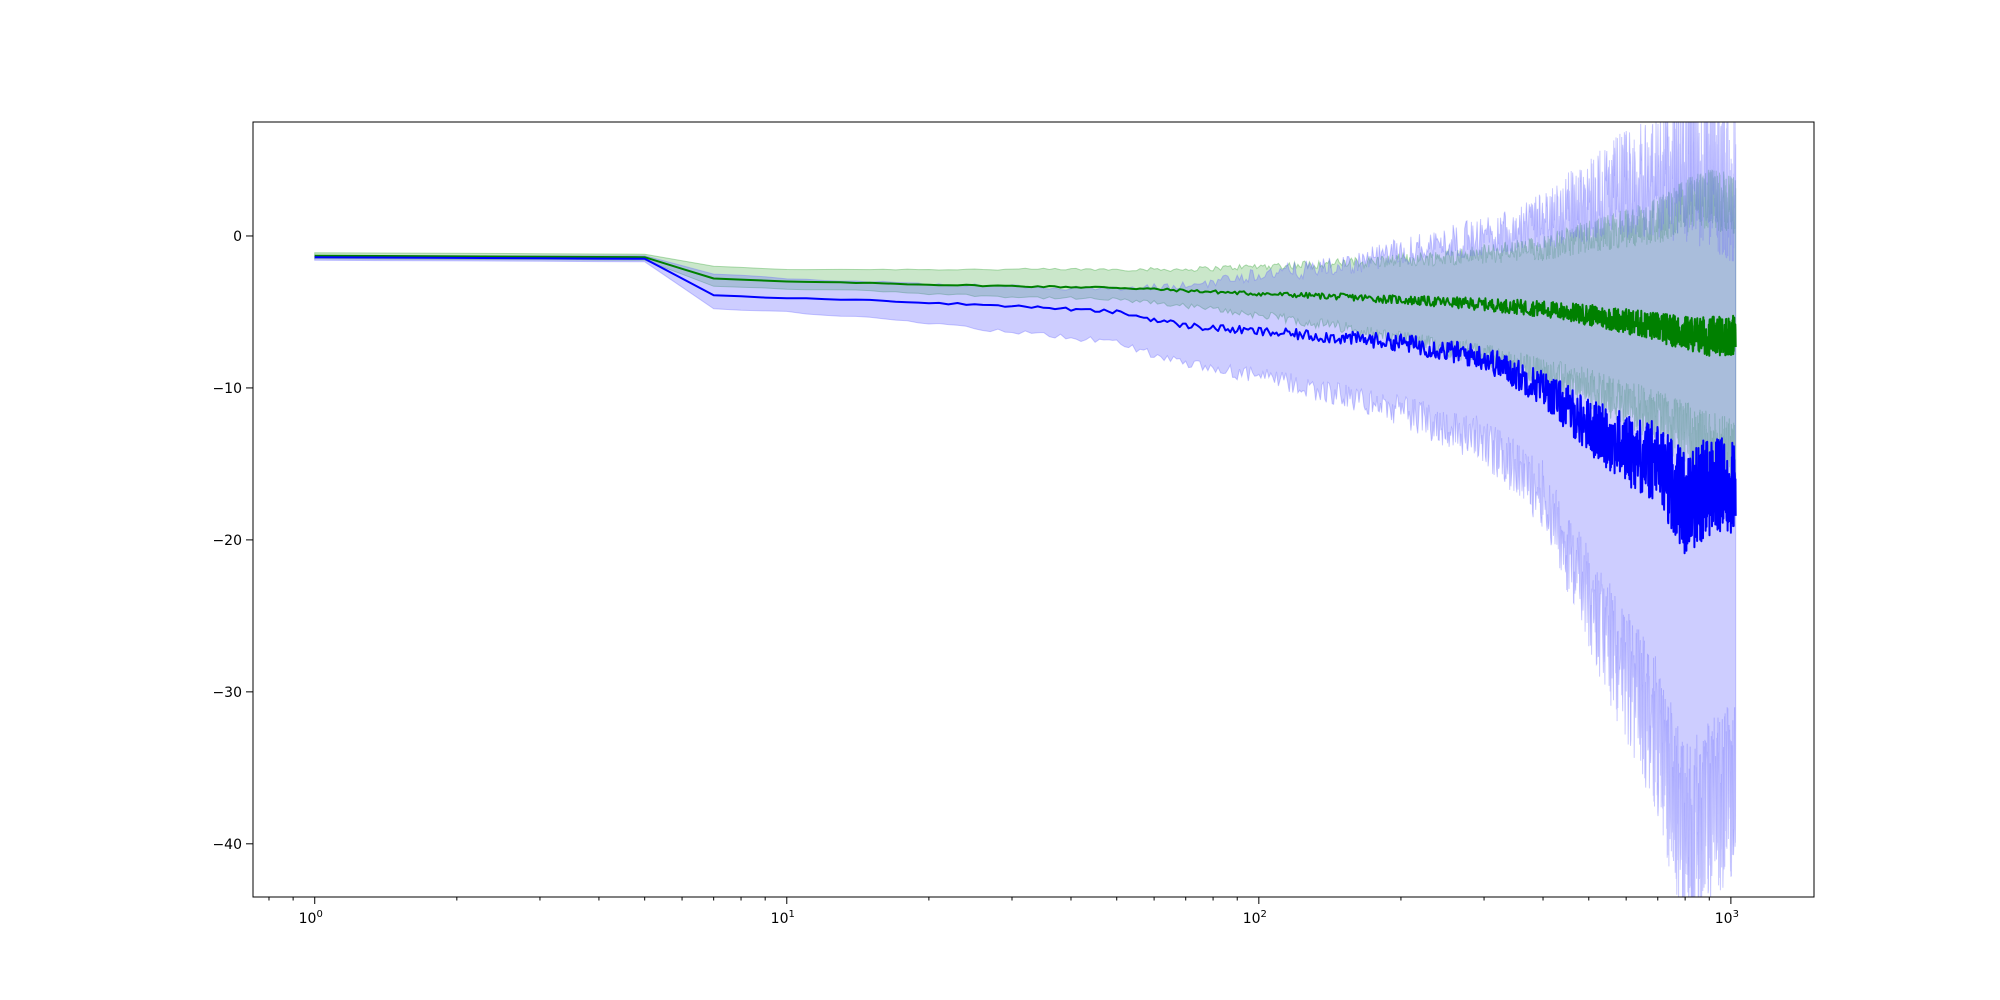 This screenshot has height=1000, width=2000. Describe the element at coordinates (227, 845) in the screenshot. I see `y-tick-label: −40` at that location.